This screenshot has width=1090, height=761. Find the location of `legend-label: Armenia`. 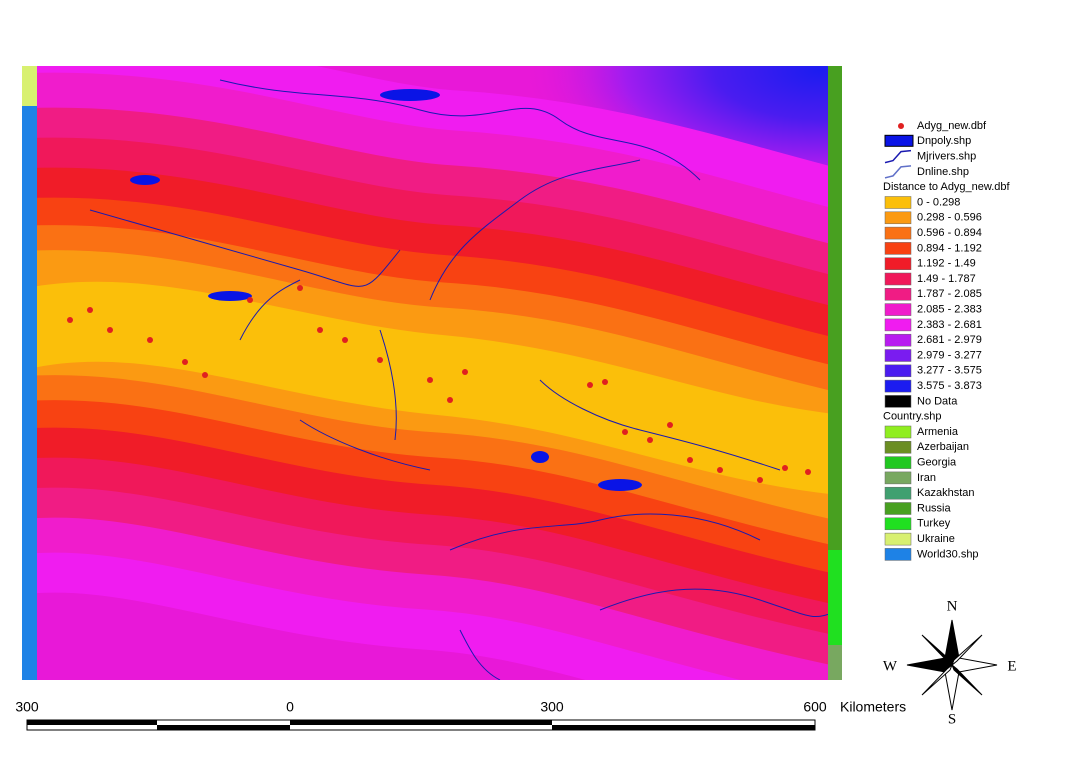

legend-label: Armenia is located at coordinates (938, 432).